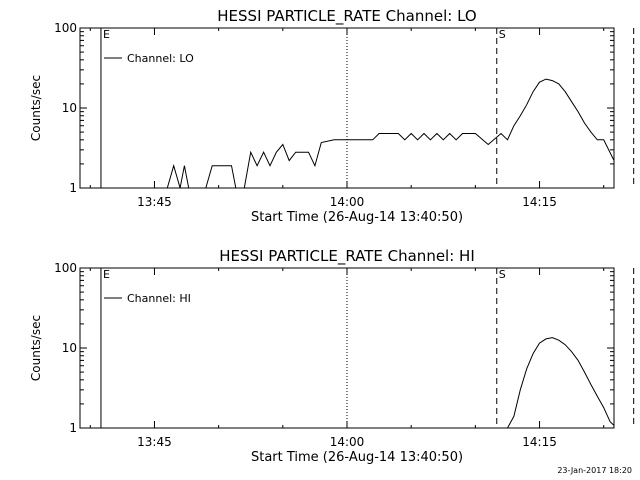  I want to click on legend-label: Channel: HI, so click(159, 298).